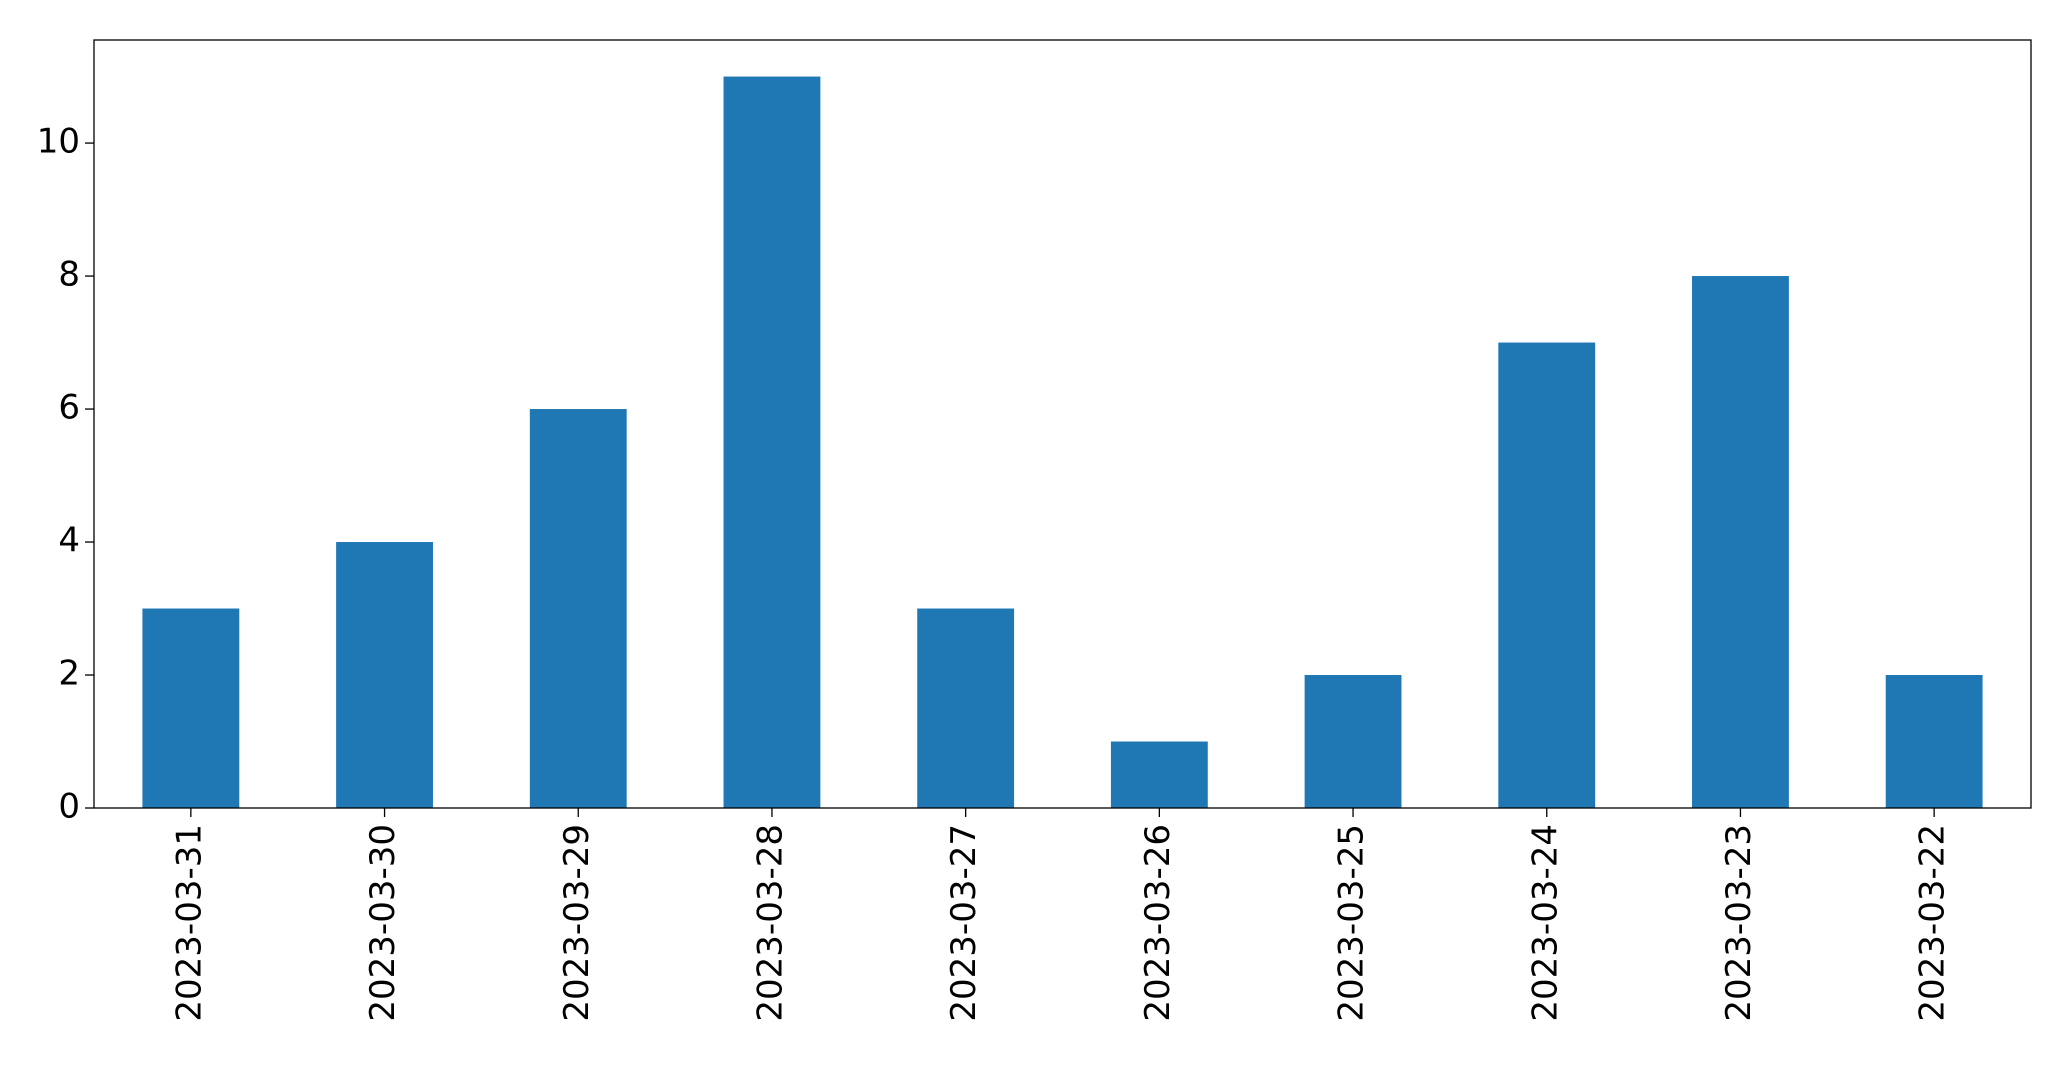 This screenshot has width=2071, height=1065. What do you see at coordinates (69, 408) in the screenshot?
I see `y-tick-label: 6` at bounding box center [69, 408].